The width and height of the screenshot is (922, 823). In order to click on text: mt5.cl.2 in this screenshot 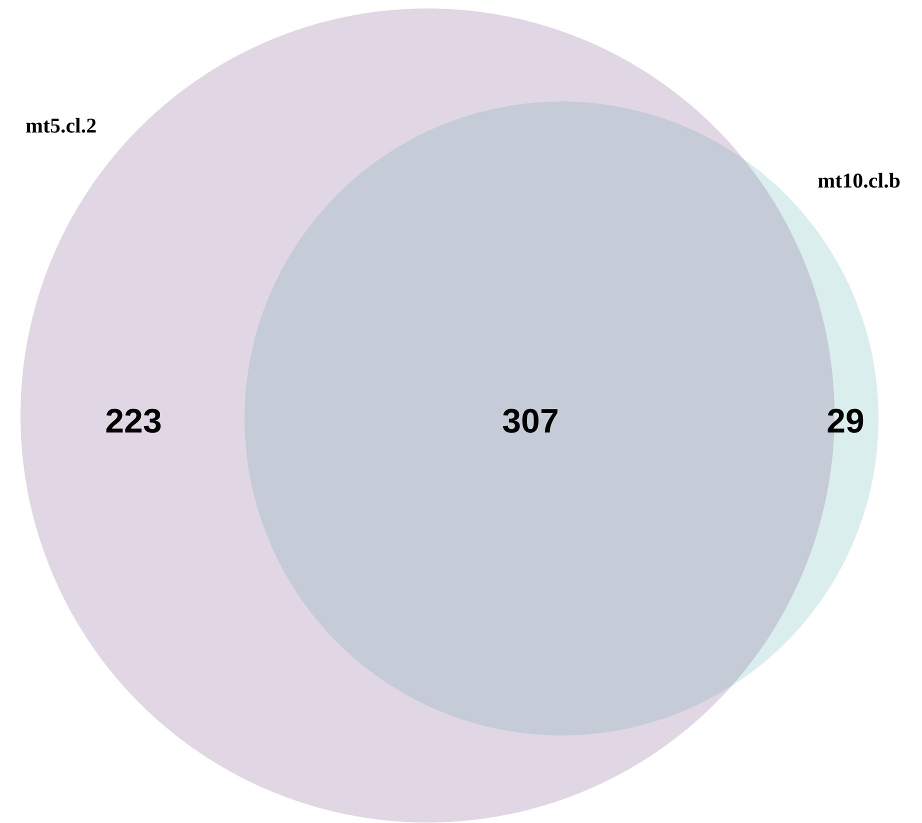, I will do `click(61, 126)`.